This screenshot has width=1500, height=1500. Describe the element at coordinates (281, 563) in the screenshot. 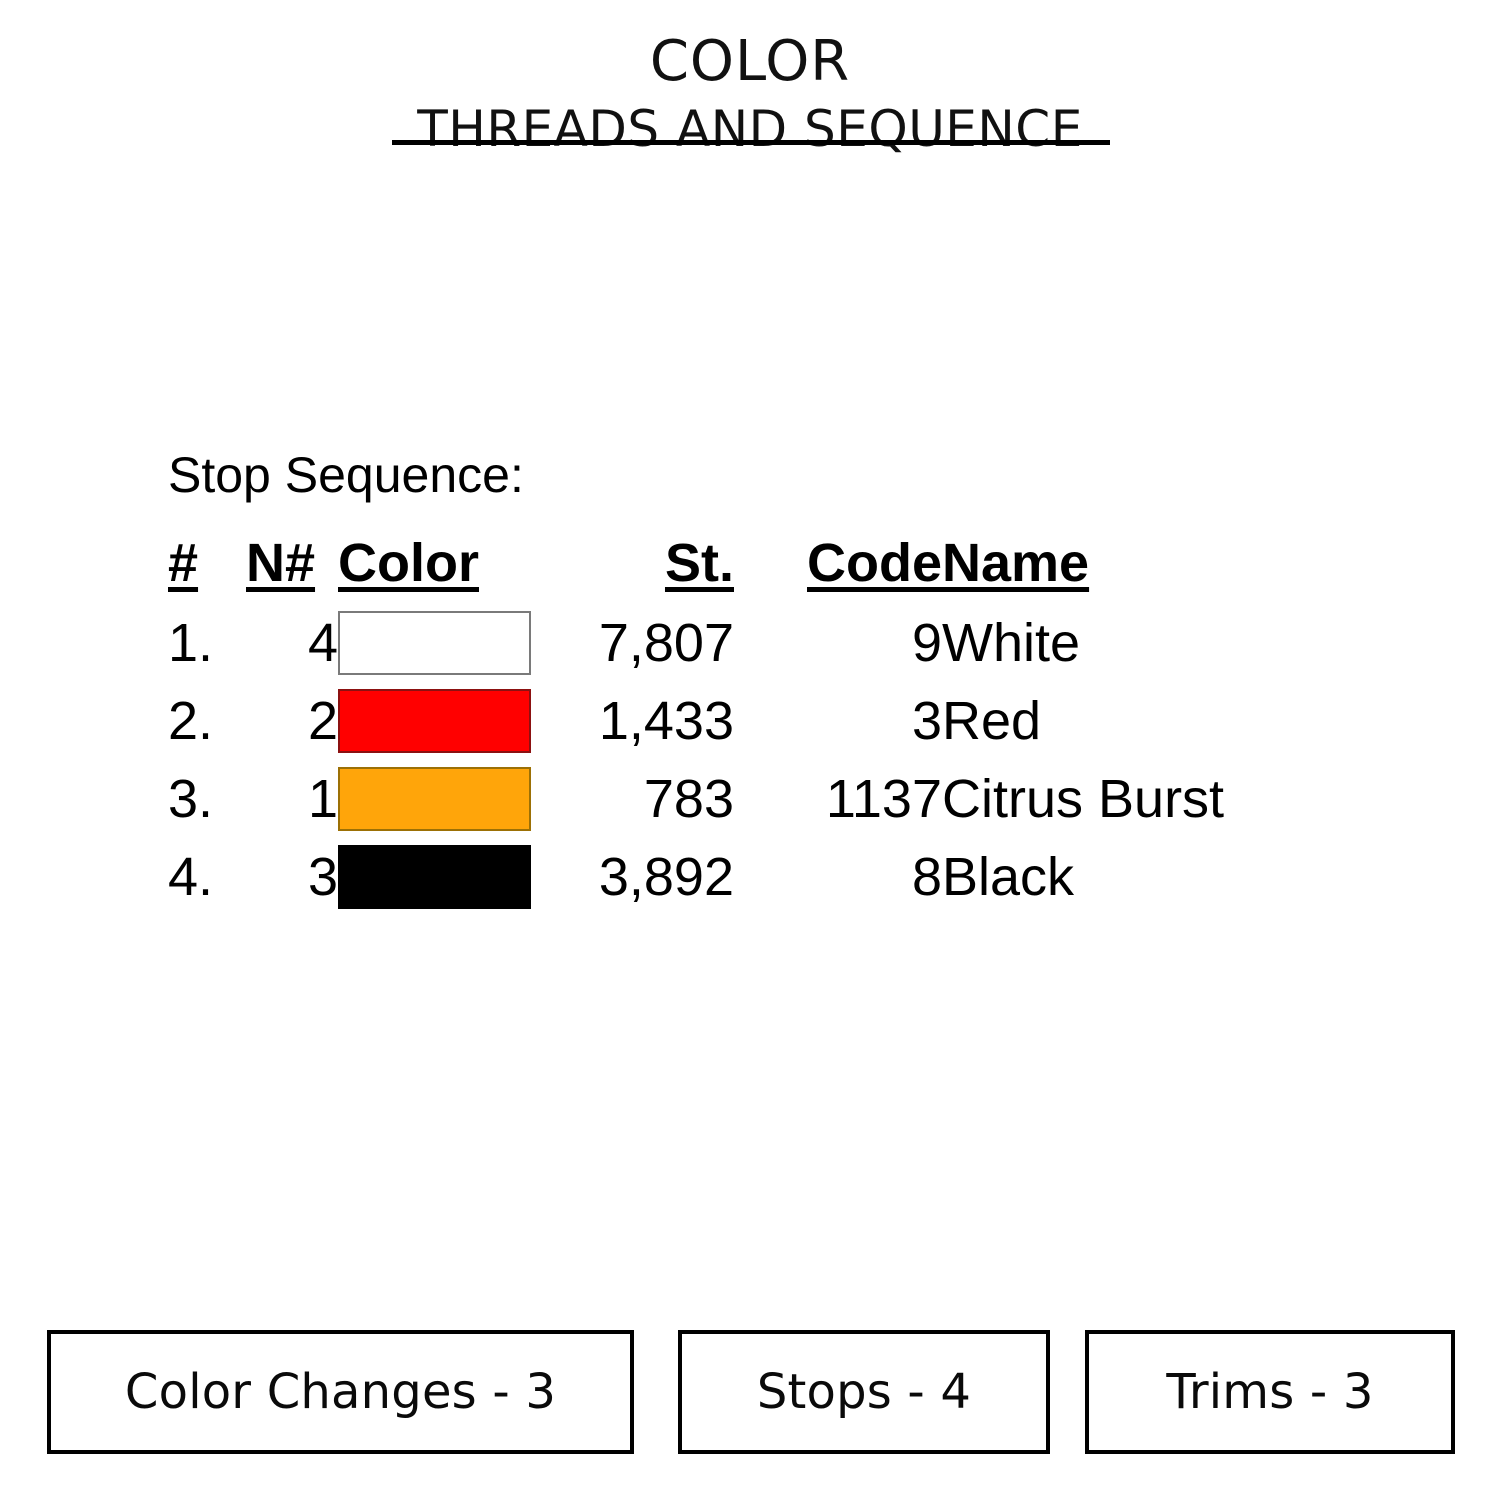

I see `column-header-needle: N#` at that location.